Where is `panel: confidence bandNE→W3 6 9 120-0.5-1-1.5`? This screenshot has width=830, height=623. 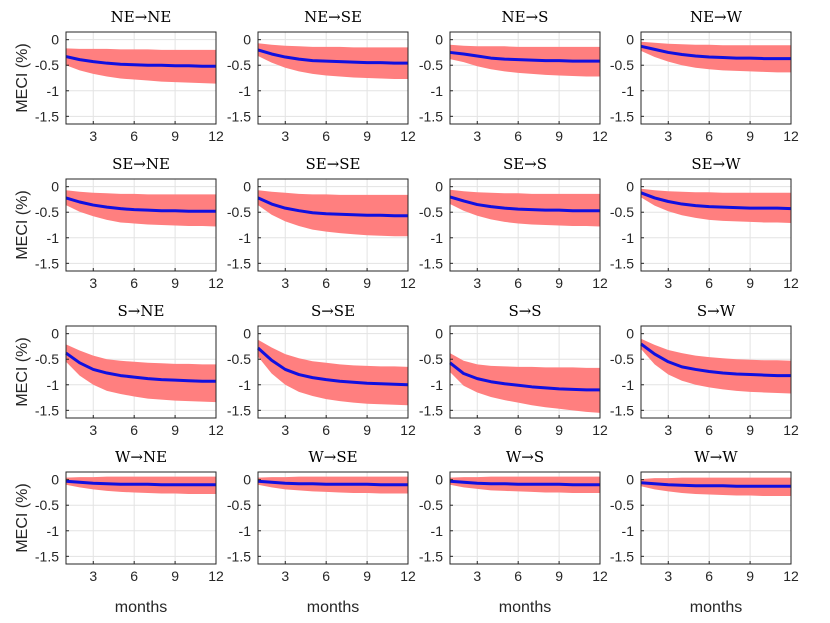 panel: confidence bandNE→W3 6 9 120-0.5-1-1.5 is located at coordinates (704, 76).